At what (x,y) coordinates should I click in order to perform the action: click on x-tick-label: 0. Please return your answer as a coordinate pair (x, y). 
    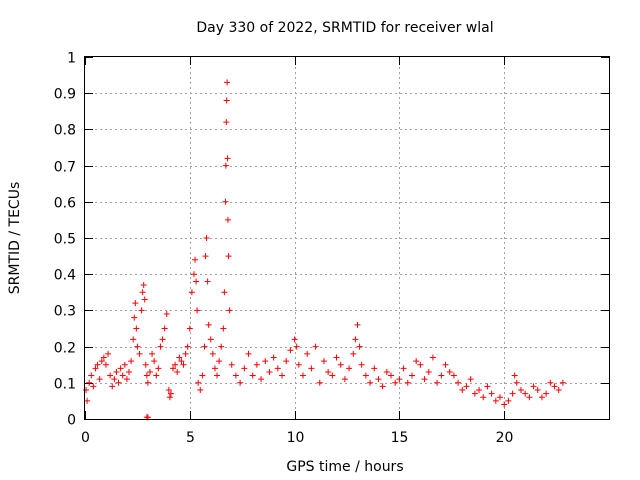
    Looking at the image, I should click on (85, 438).